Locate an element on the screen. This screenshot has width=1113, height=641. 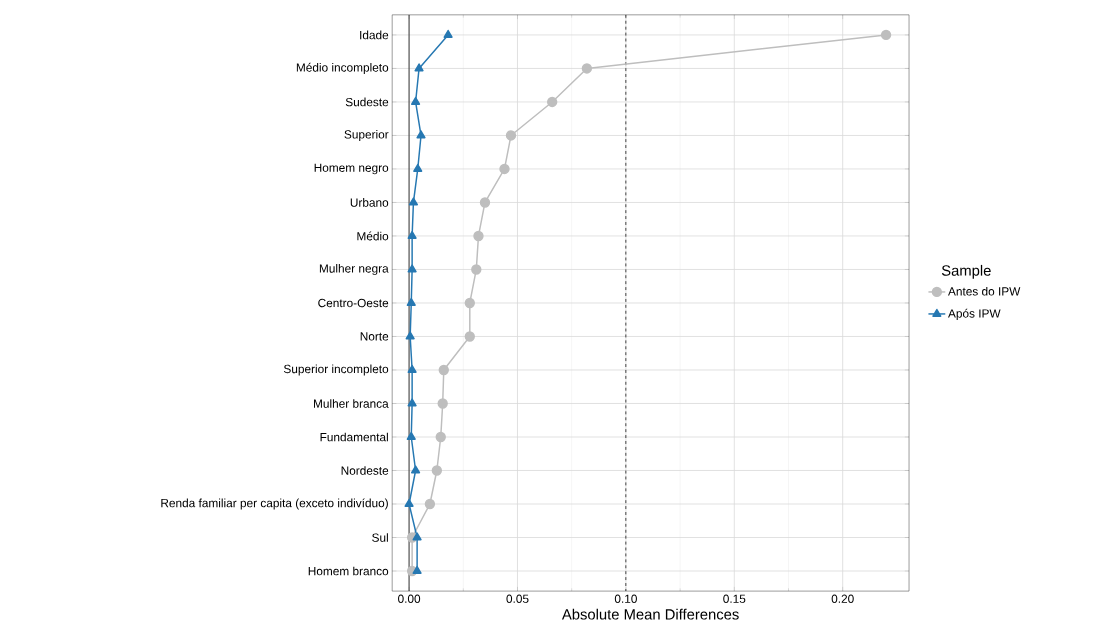
y-tick-label: Homem negro is located at coordinates (351, 169).